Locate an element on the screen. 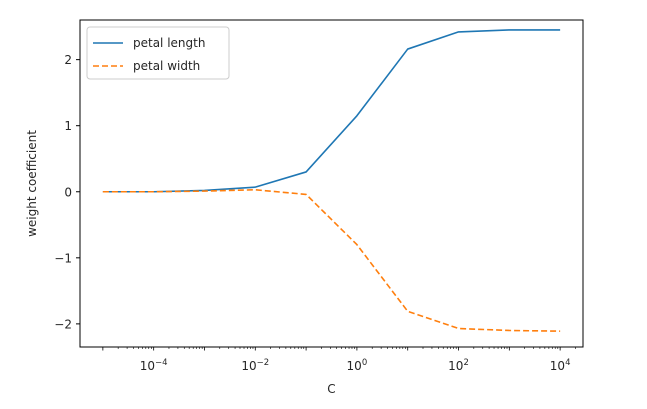 This screenshot has width=647, height=409. x-axis-label: C is located at coordinates (331, 389).